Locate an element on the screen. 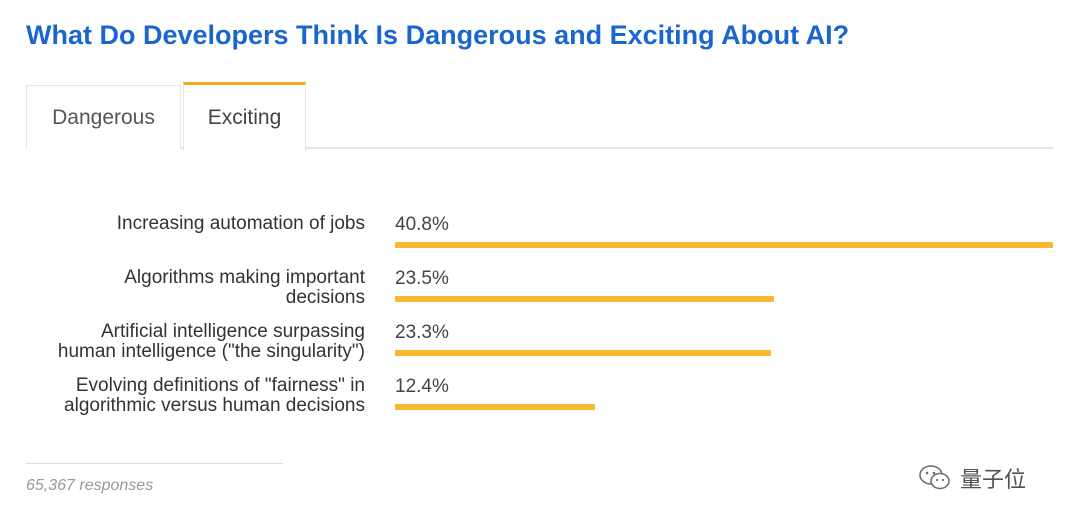 The image size is (1080, 525). tab-dangerous: Dangerous is located at coordinates (103, 117).